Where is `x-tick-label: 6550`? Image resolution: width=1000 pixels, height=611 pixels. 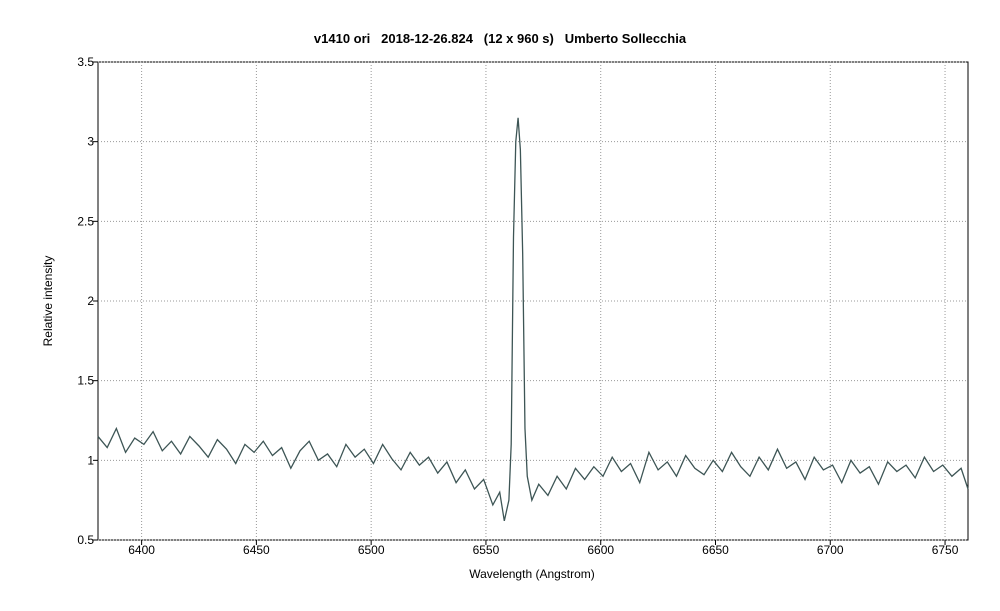 x-tick-label: 6550 is located at coordinates (486, 550).